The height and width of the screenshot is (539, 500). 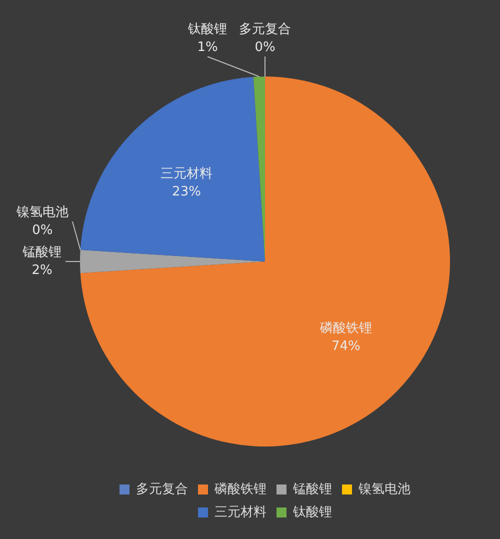 I want to click on legend-label: 镍氢电池, so click(x=384, y=489).